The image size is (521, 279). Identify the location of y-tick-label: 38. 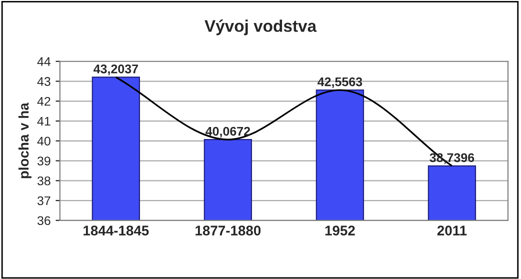
(43, 181).